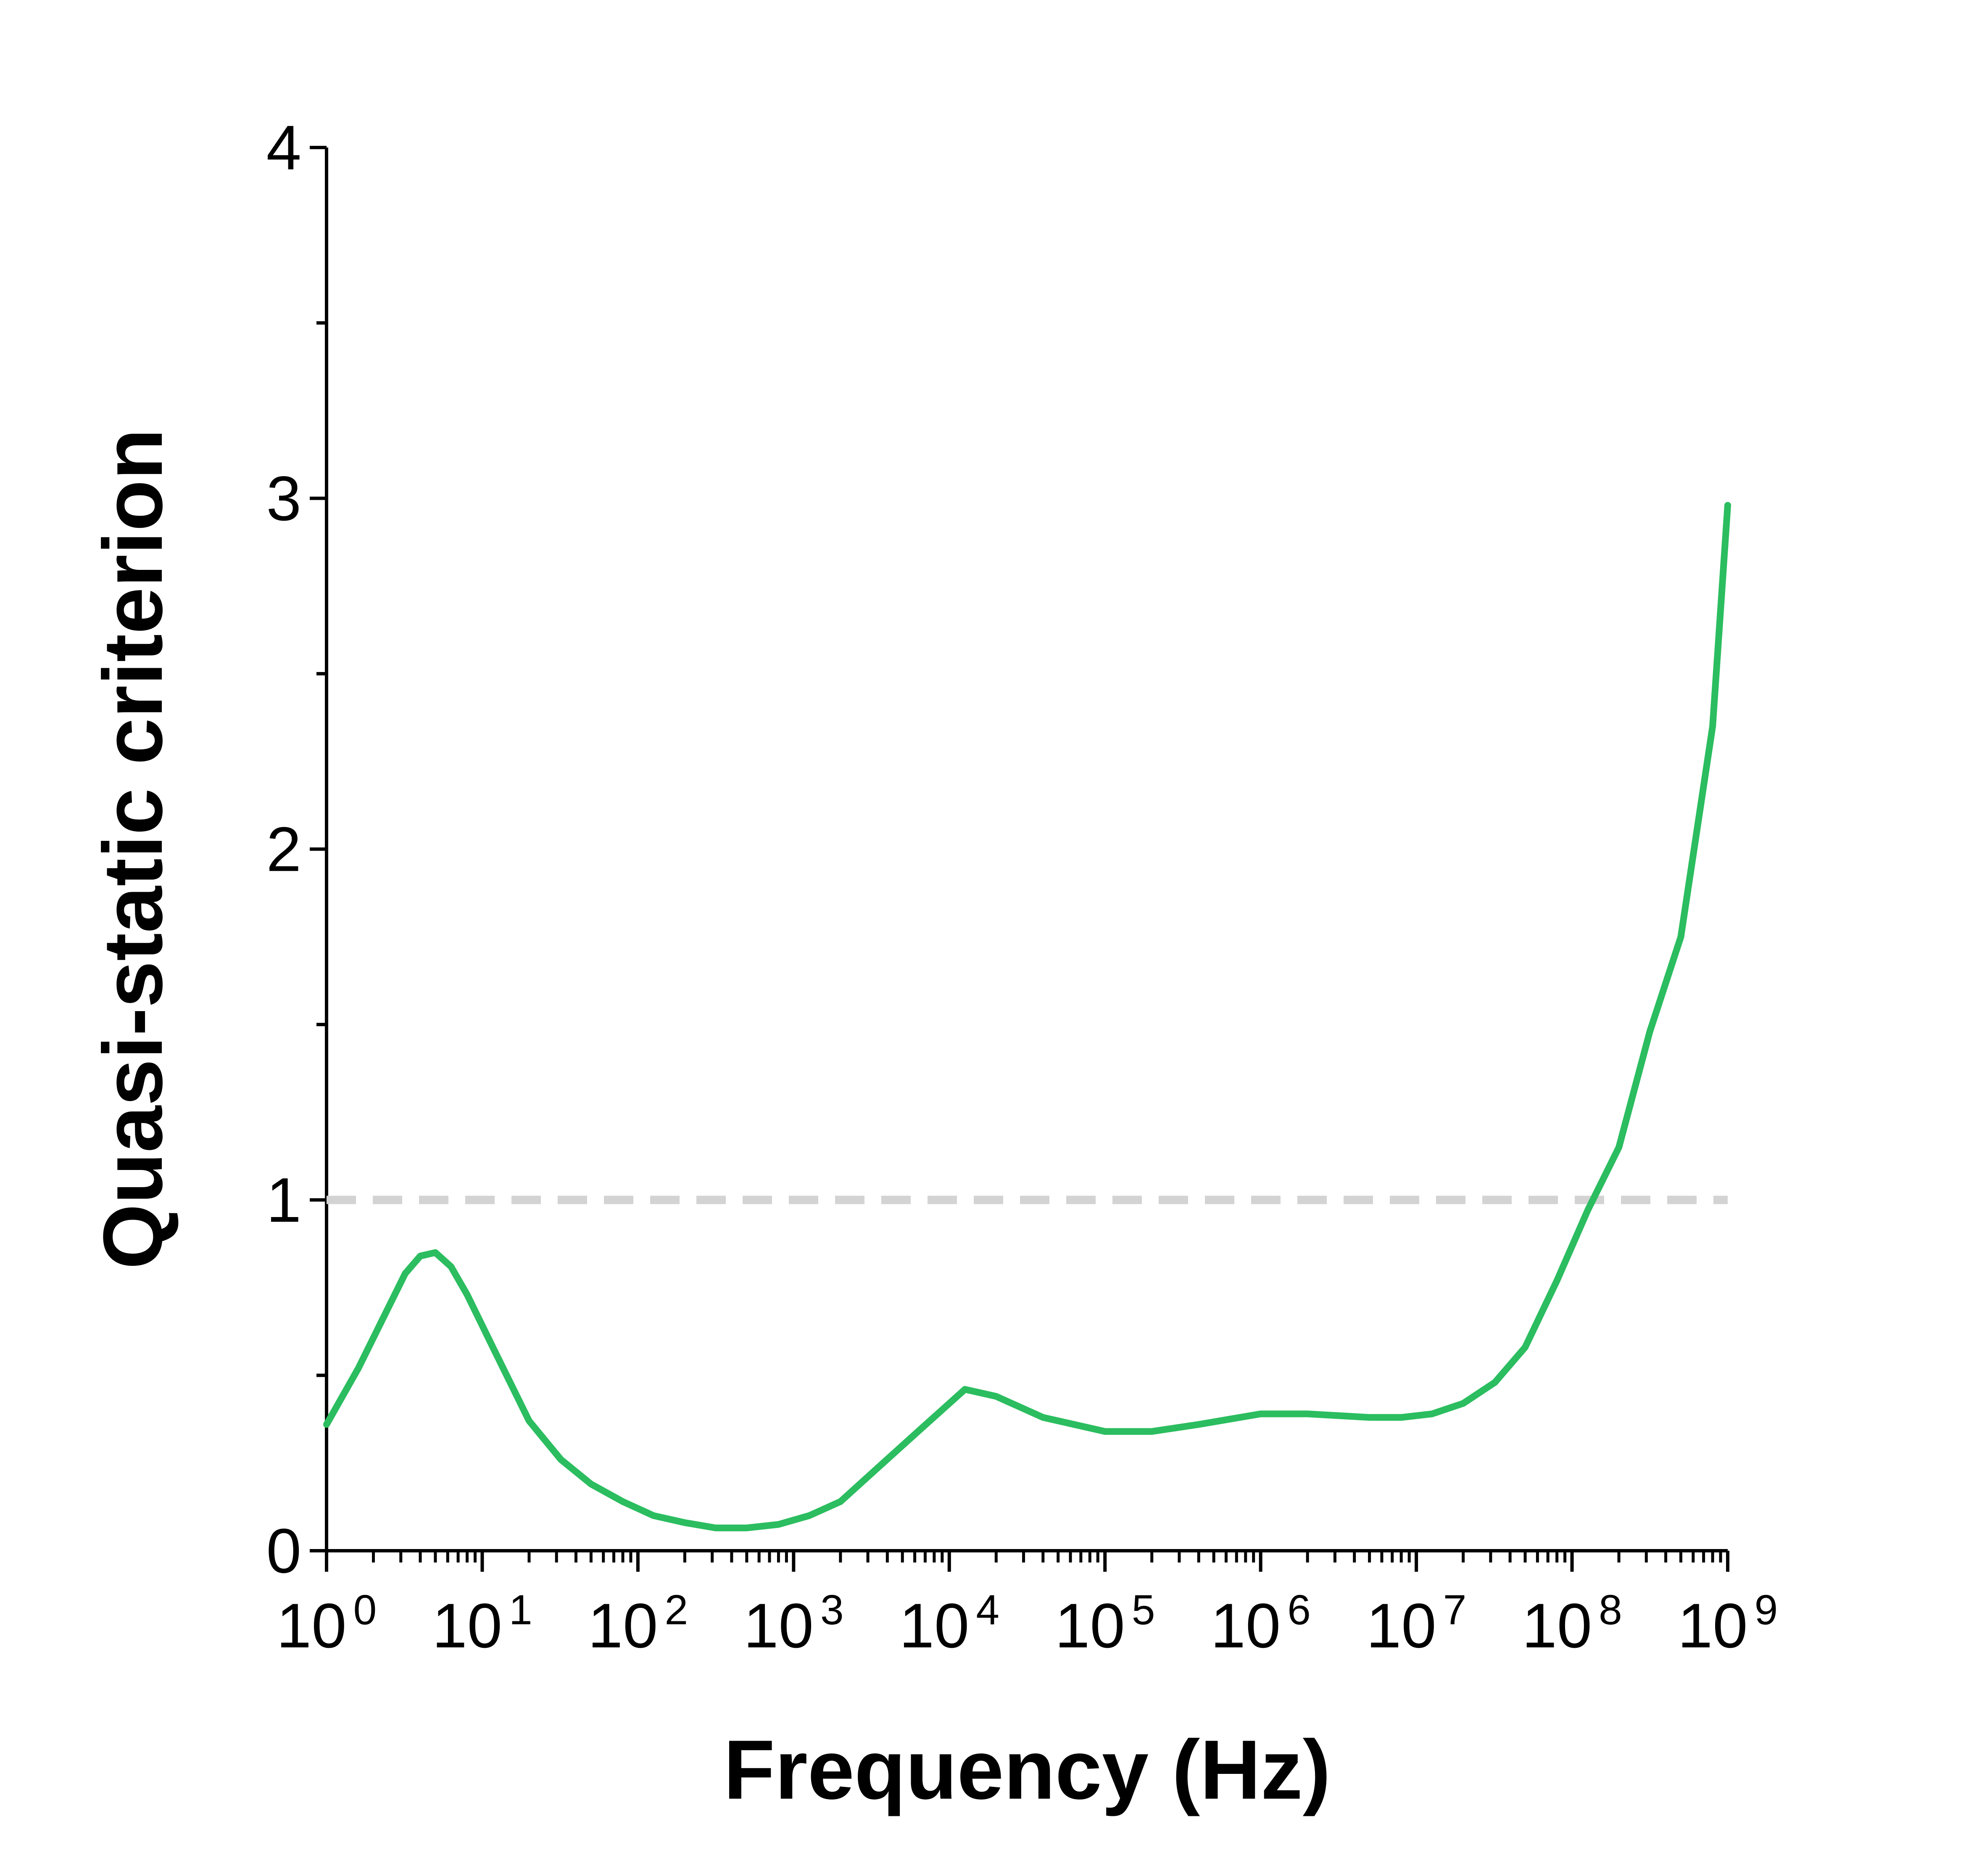 The image size is (1966, 1876). Describe the element at coordinates (1416, 1623) in the screenshot. I see `x-tick-label: 10 7` at that location.